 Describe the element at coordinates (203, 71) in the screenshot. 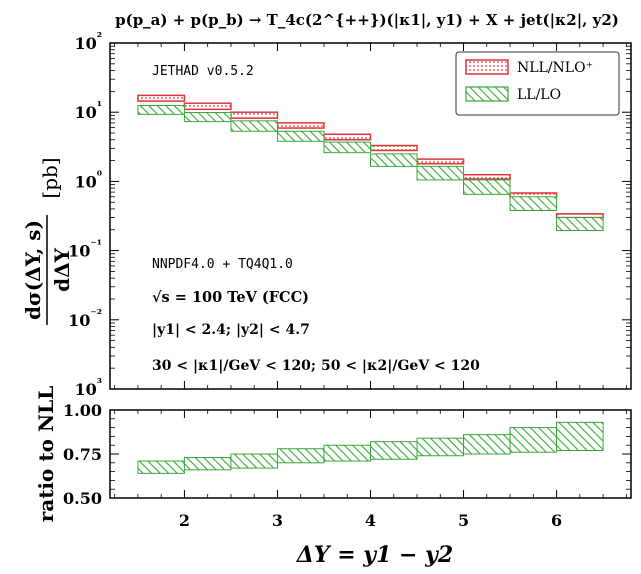

I see `version-label: JETHAD v0.5.2` at that location.